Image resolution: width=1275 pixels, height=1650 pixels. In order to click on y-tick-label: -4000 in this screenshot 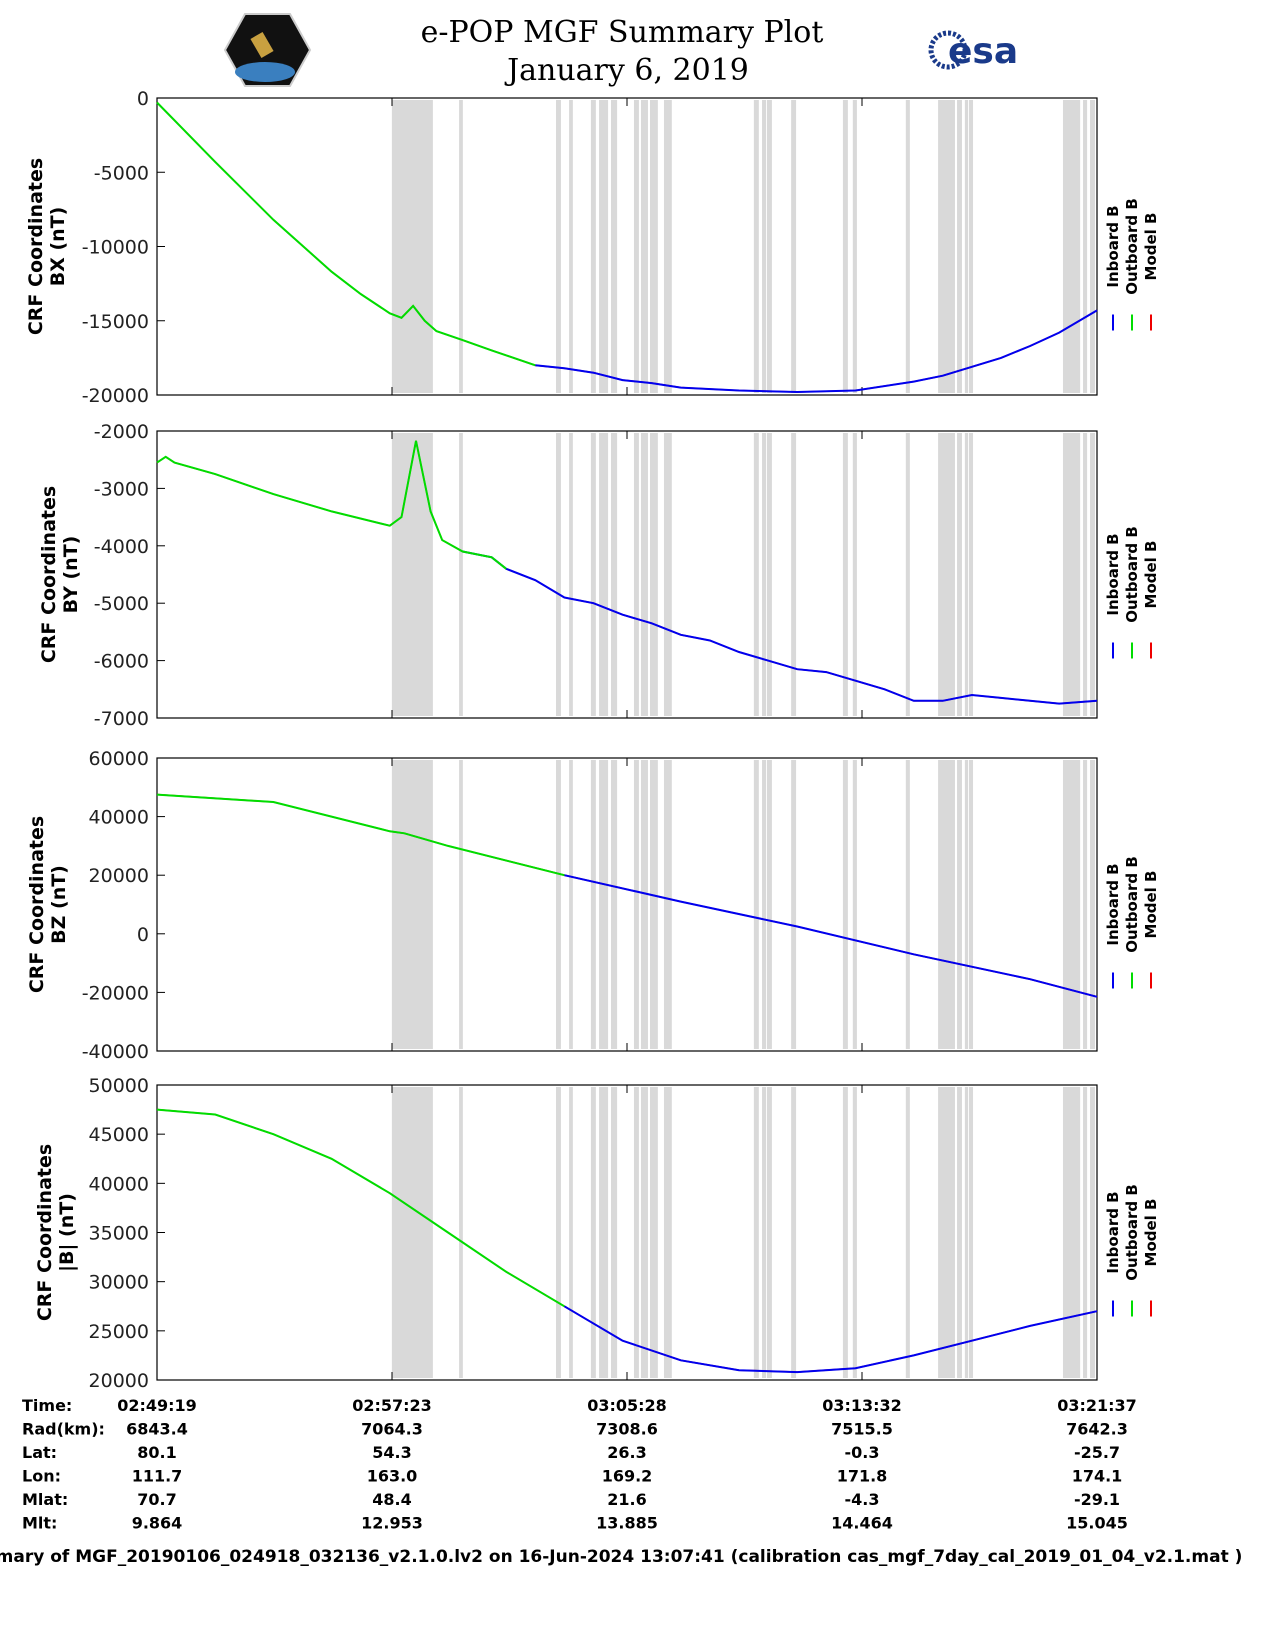, I will do `click(121, 547)`.